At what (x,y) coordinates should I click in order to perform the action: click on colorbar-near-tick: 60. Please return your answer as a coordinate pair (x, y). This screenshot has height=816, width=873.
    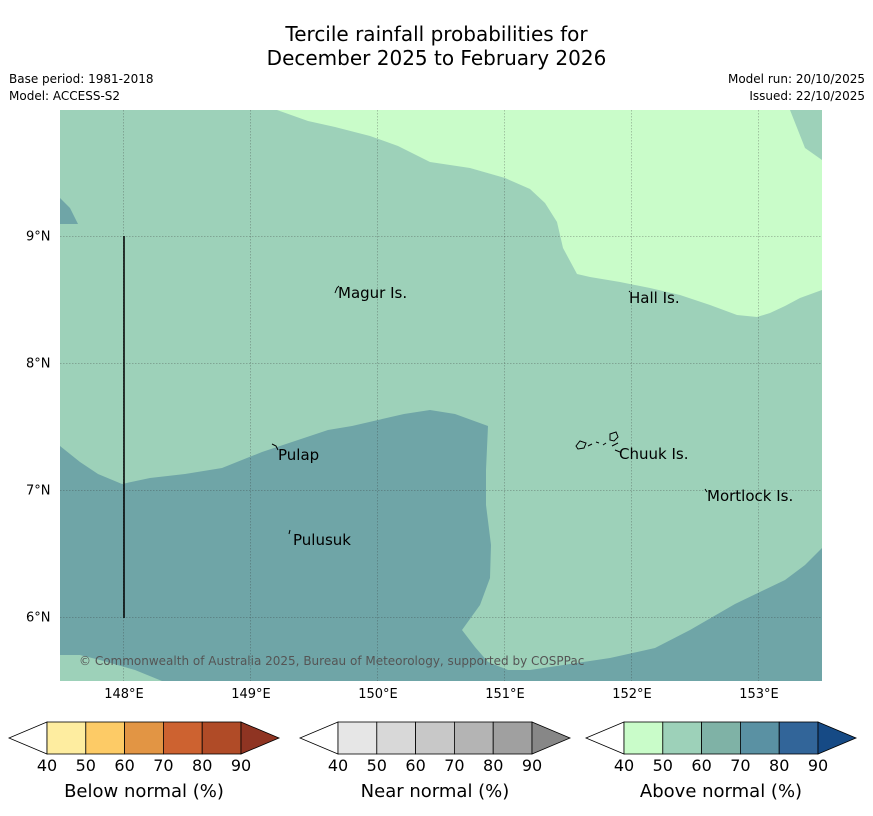
    Looking at the image, I should click on (415, 765).